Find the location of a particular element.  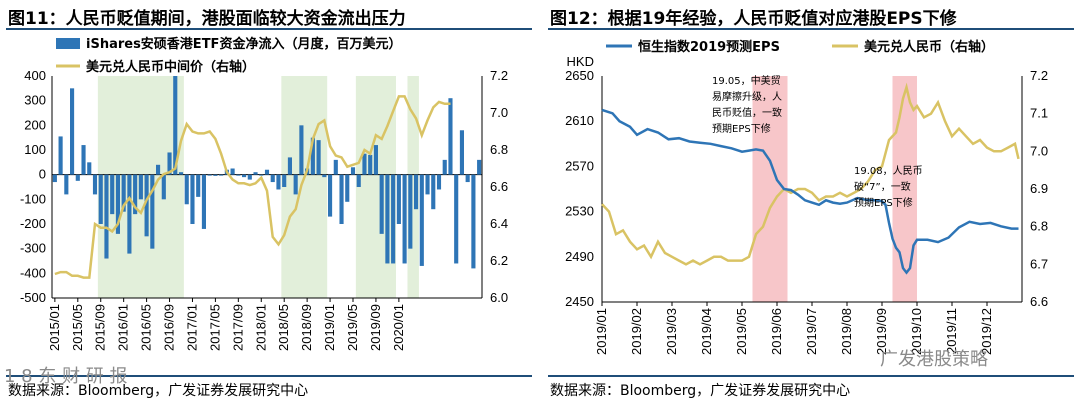

x-tick-label: 2016/05 is located at coordinates (146, 327).